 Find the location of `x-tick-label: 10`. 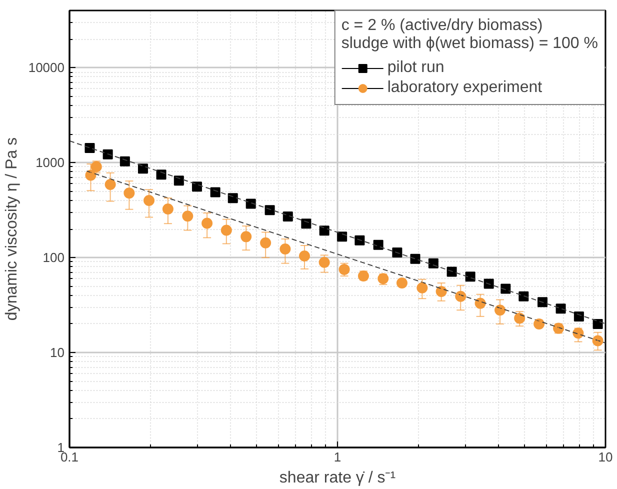

x-tick-label: 10 is located at coordinates (605, 457).